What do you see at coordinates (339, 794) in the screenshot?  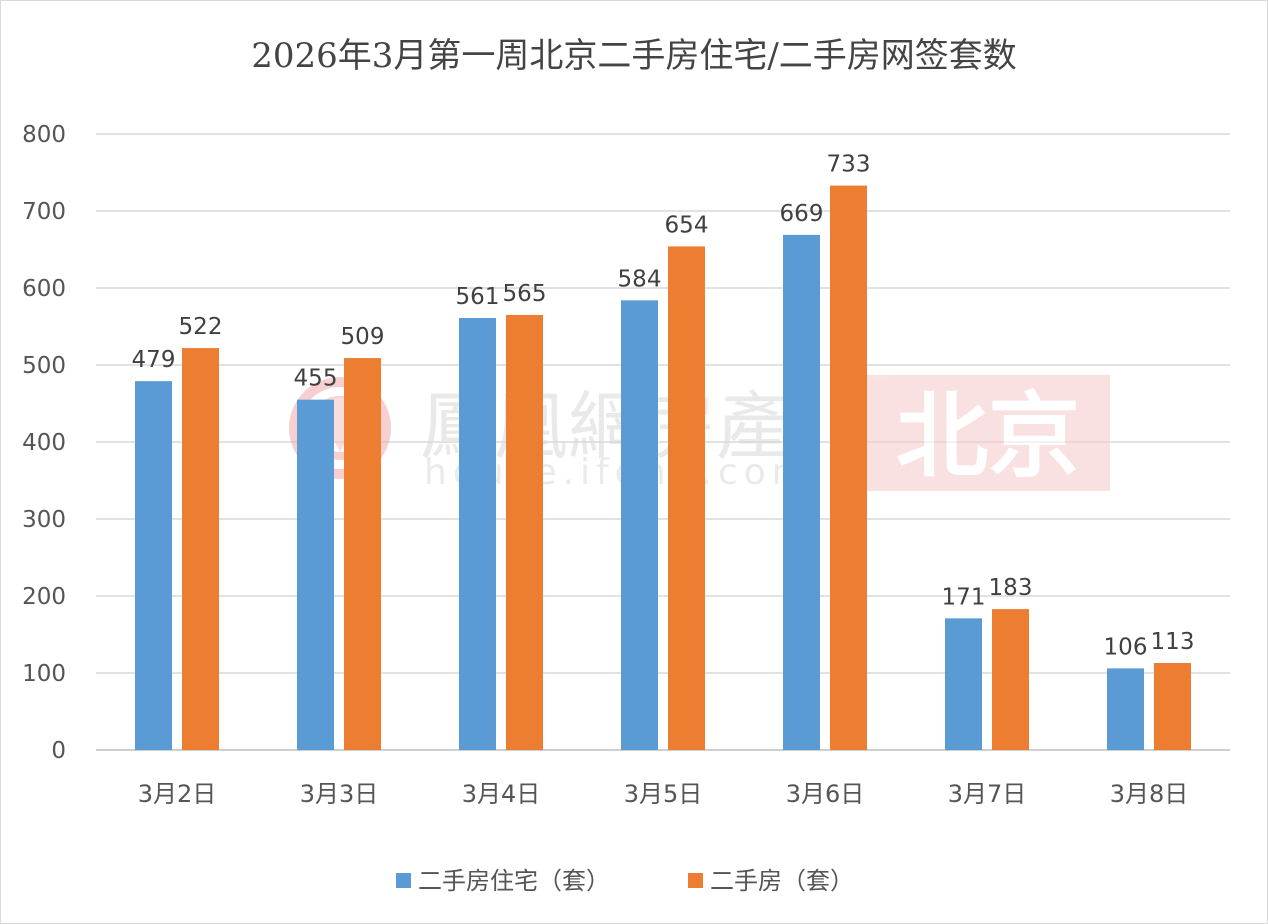 I see `x-category-label: 3月3日` at bounding box center [339, 794].